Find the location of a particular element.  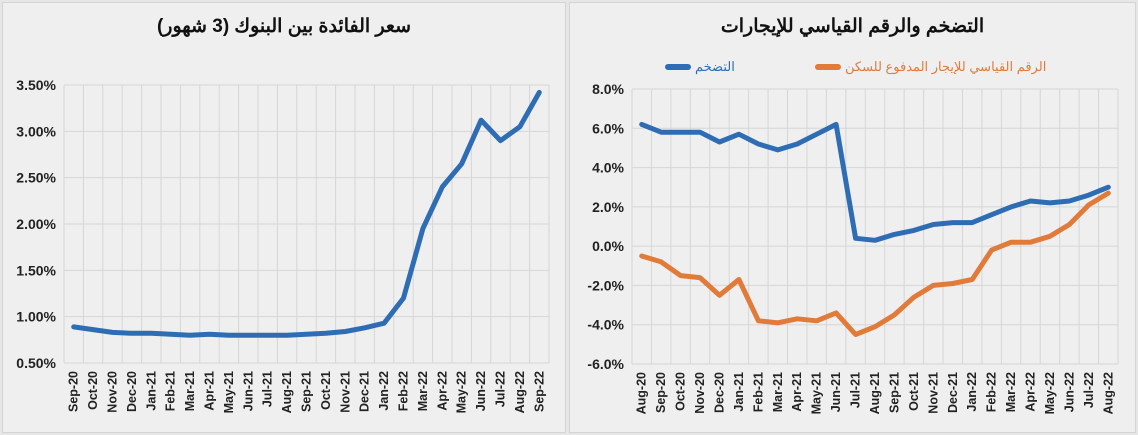

y-tick-label: 6.0% is located at coordinates (608, 128).